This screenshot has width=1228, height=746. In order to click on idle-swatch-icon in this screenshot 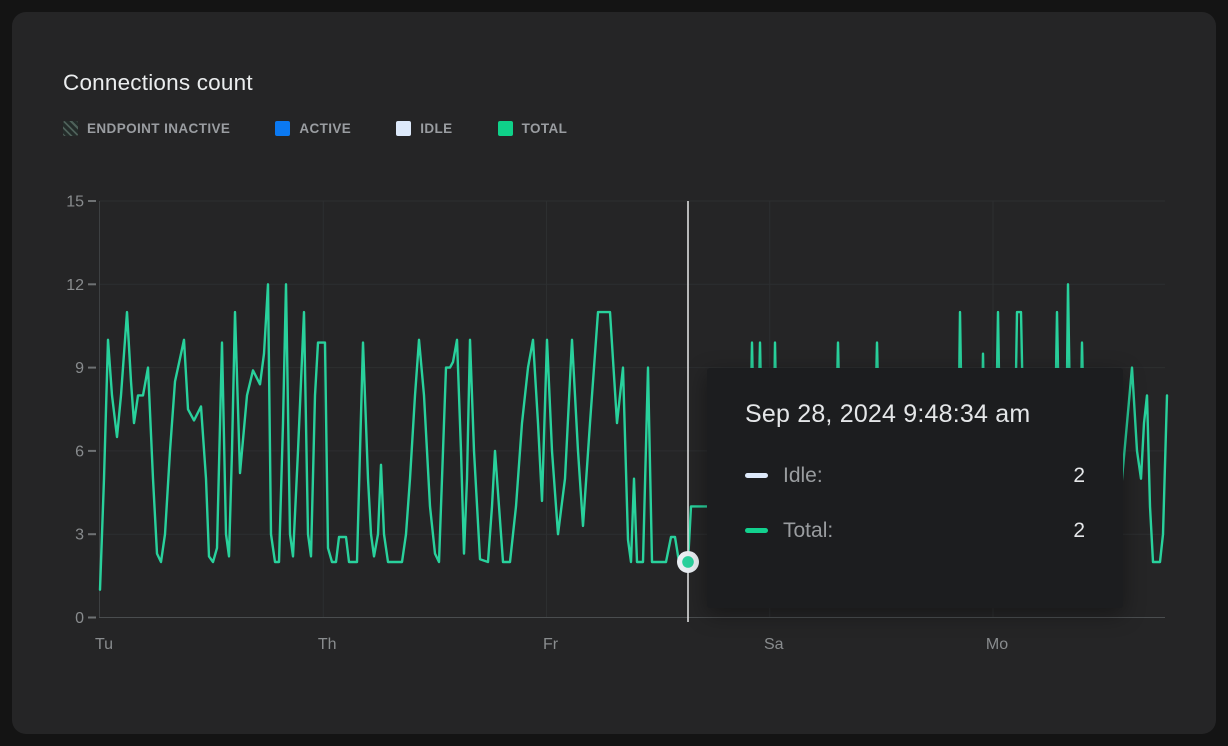, I will do `click(404, 128)`.